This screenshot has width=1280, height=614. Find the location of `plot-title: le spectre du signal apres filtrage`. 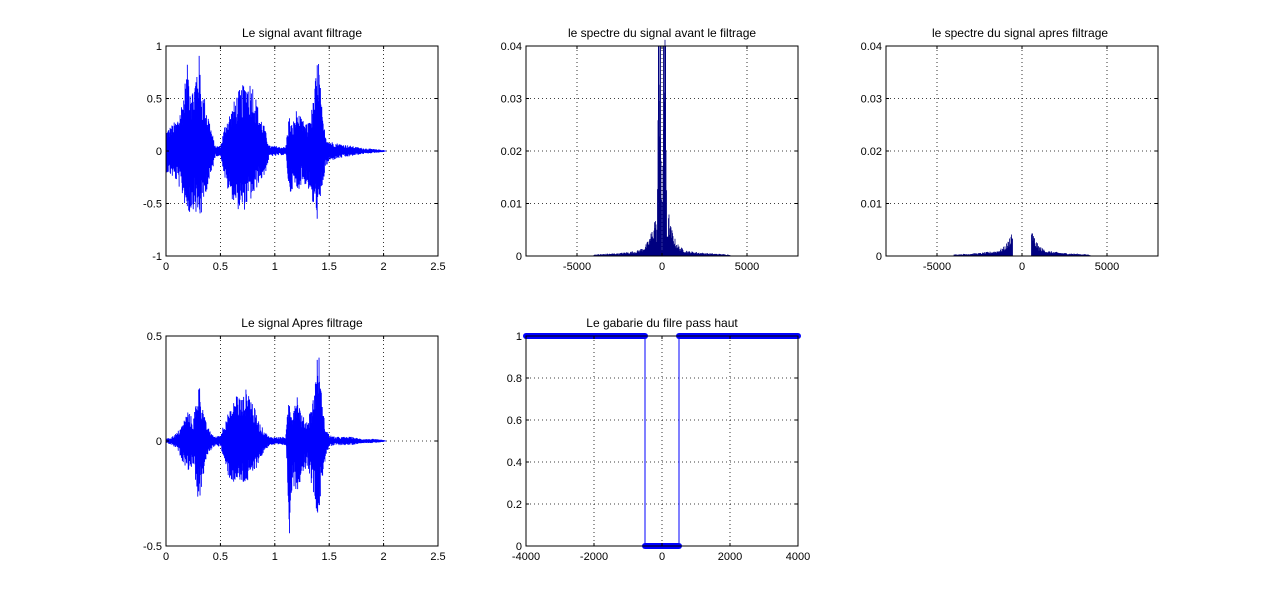

plot-title: le spectre du signal apres filtrage is located at coordinates (1020, 33).